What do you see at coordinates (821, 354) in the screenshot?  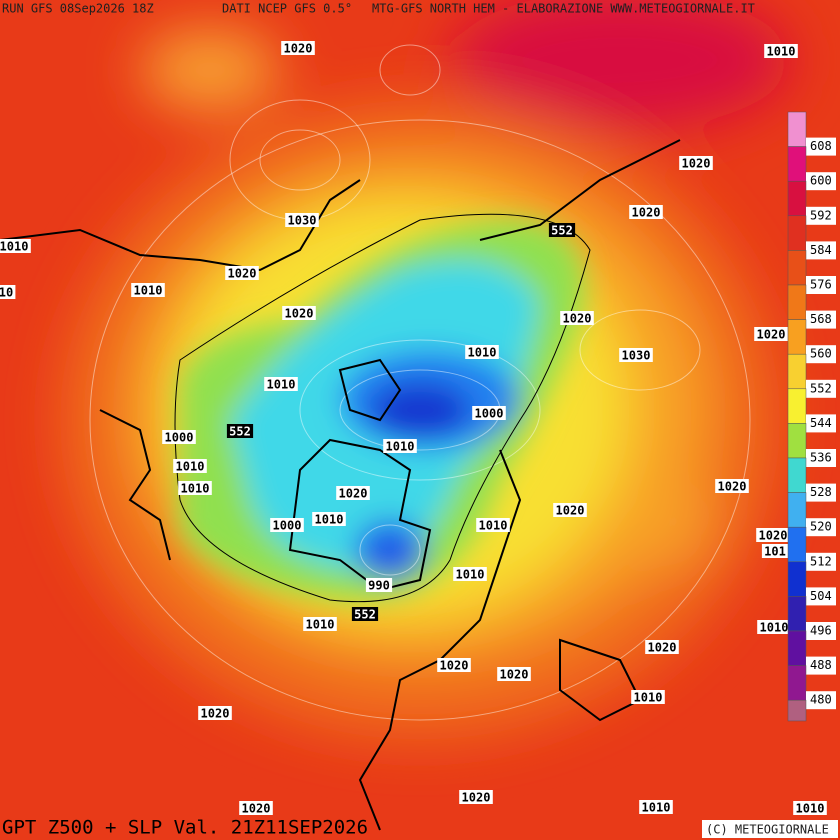 I see `colorbar-label: 560` at bounding box center [821, 354].